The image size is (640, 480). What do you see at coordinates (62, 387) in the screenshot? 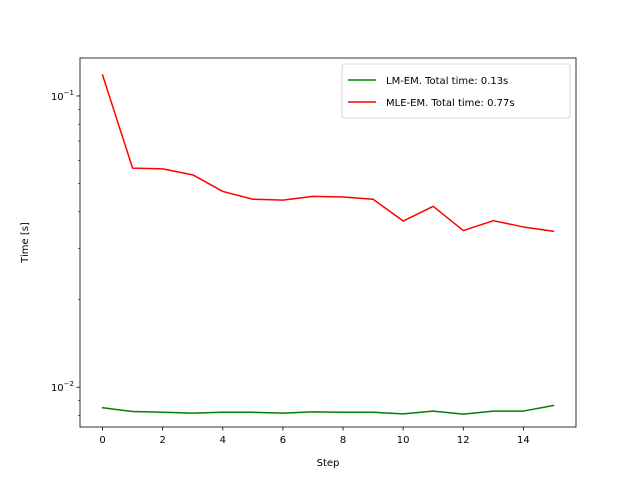
I see `y-tick-label: 10⁻²` at bounding box center [62, 387].